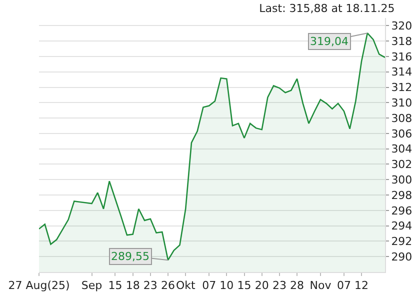  Describe the element at coordinates (168, 285) in the screenshot. I see `x-tick-label: 26` at that location.